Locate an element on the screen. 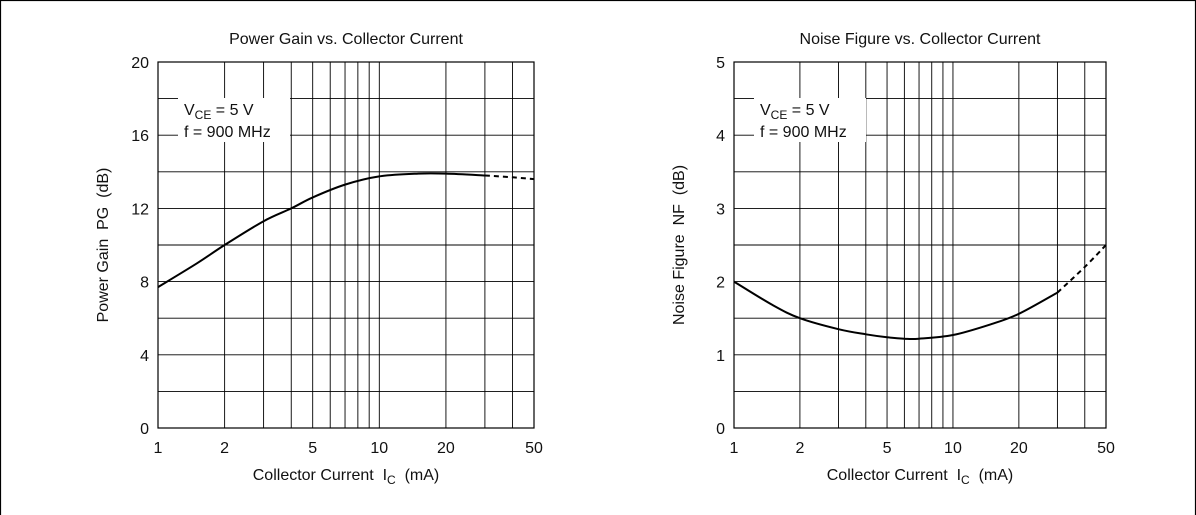 The image size is (1196, 515). y-axis-label: Power Gain PG (dB) is located at coordinates (103, 245).